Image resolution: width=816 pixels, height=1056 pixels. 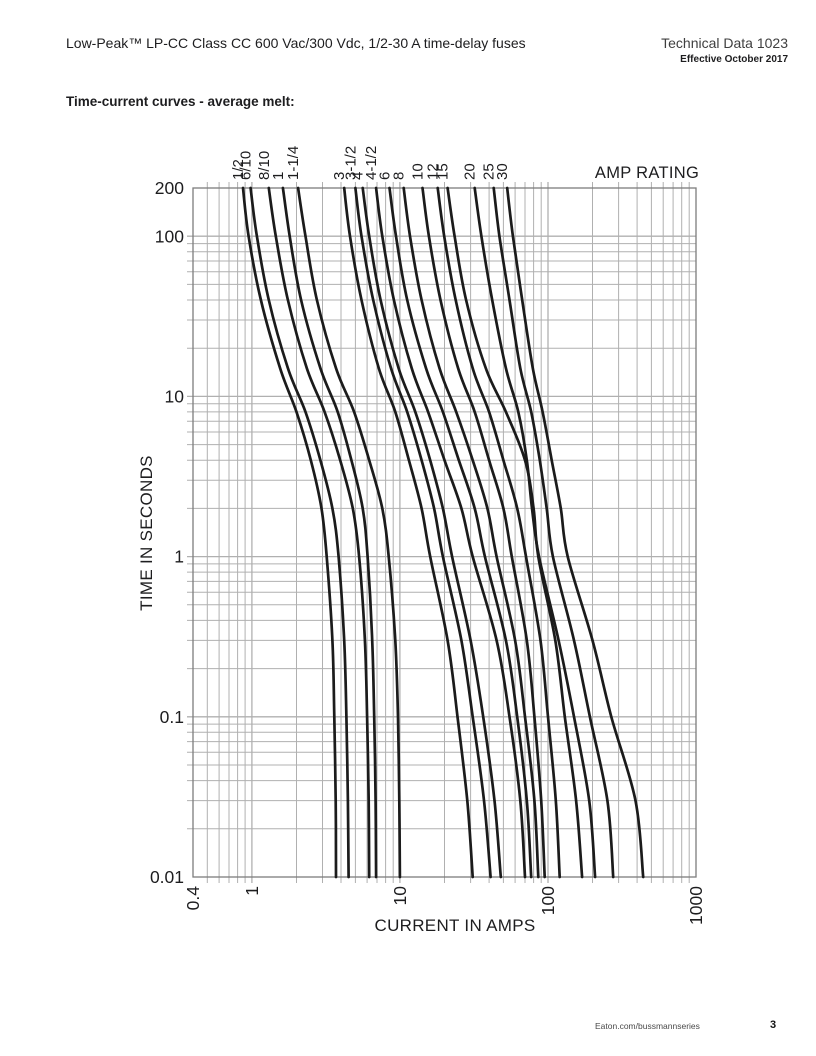 I want to click on amp-rating-legend-title: AMP RATING, so click(x=647, y=173).